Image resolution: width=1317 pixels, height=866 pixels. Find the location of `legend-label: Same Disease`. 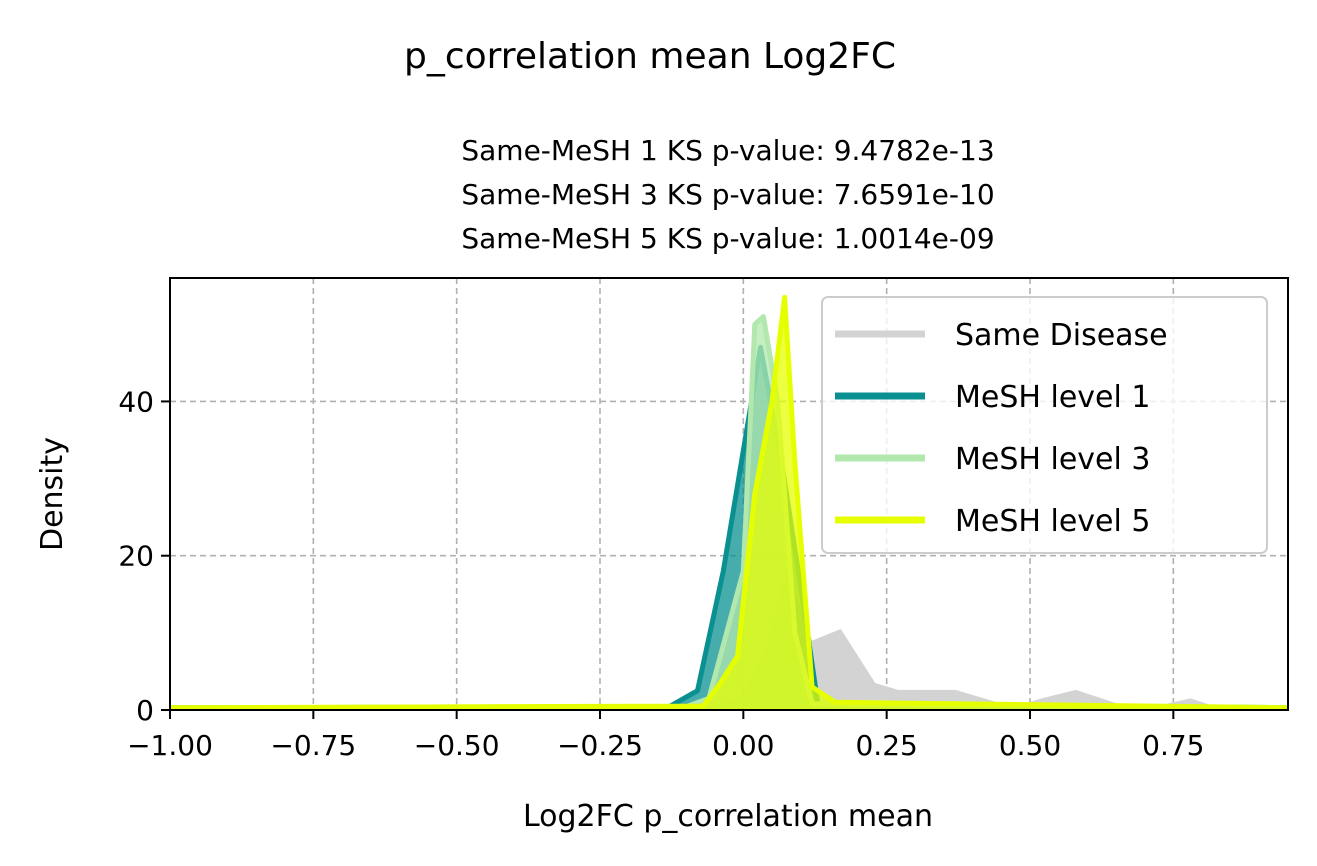

legend-label: Same Disease is located at coordinates (1061, 335).